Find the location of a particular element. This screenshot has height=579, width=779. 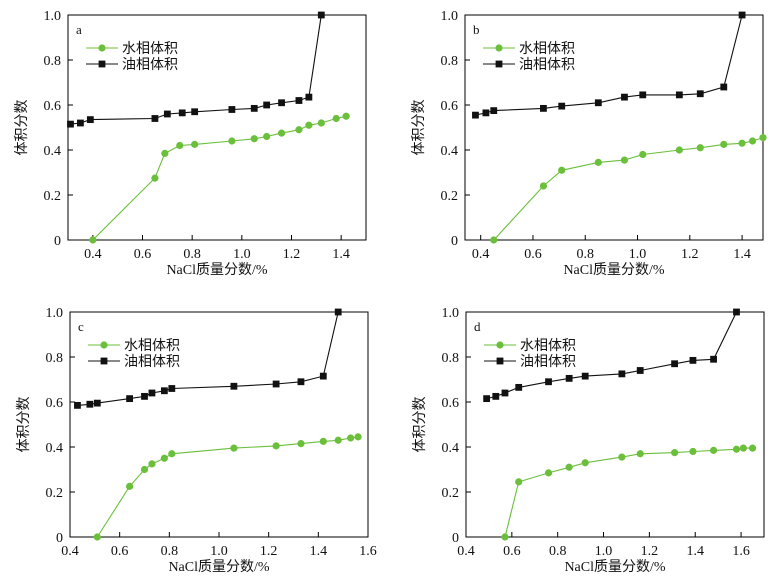

x-tick-label: 1.2 is located at coordinates (269, 551).